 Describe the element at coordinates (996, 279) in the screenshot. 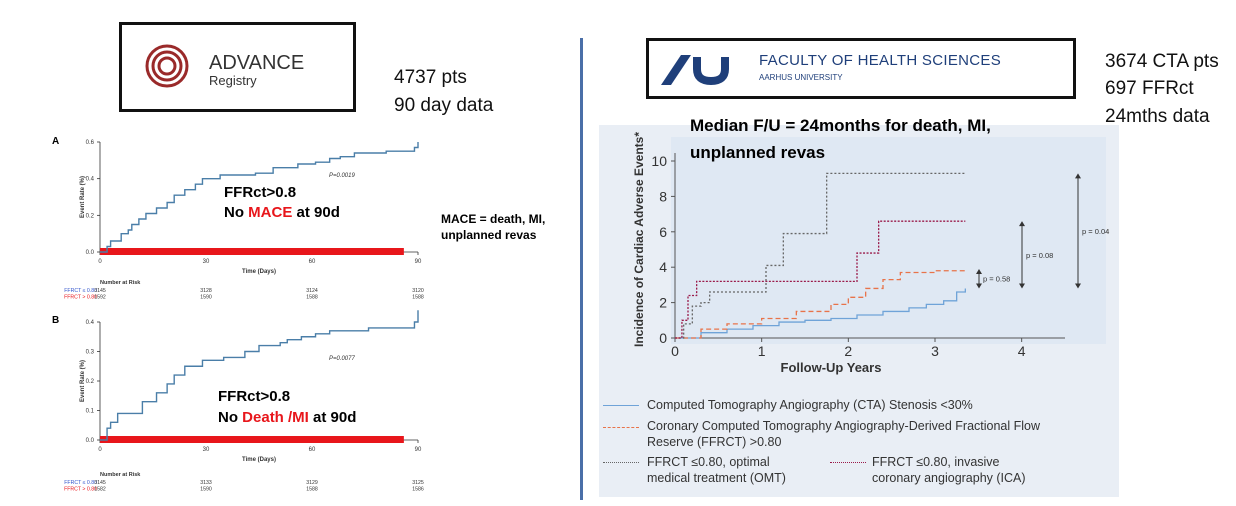

I see `p-value-ffr-high-label: p = 0.58` at that location.